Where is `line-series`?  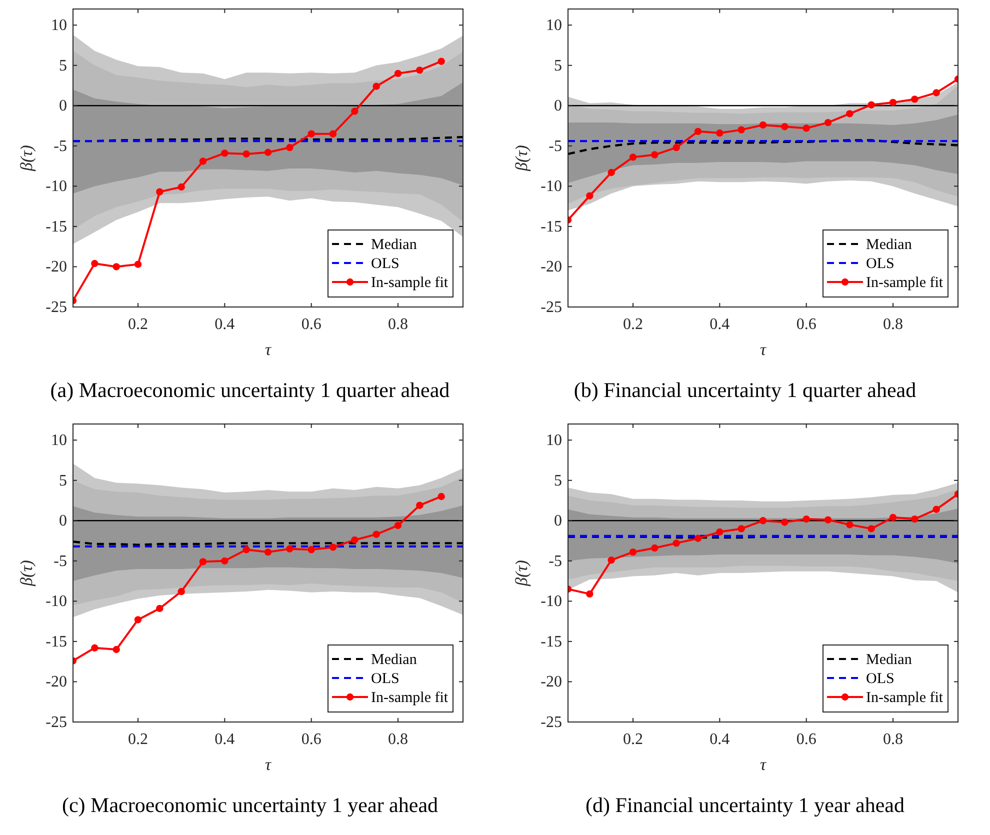 line-series is located at coordinates (763, 147).